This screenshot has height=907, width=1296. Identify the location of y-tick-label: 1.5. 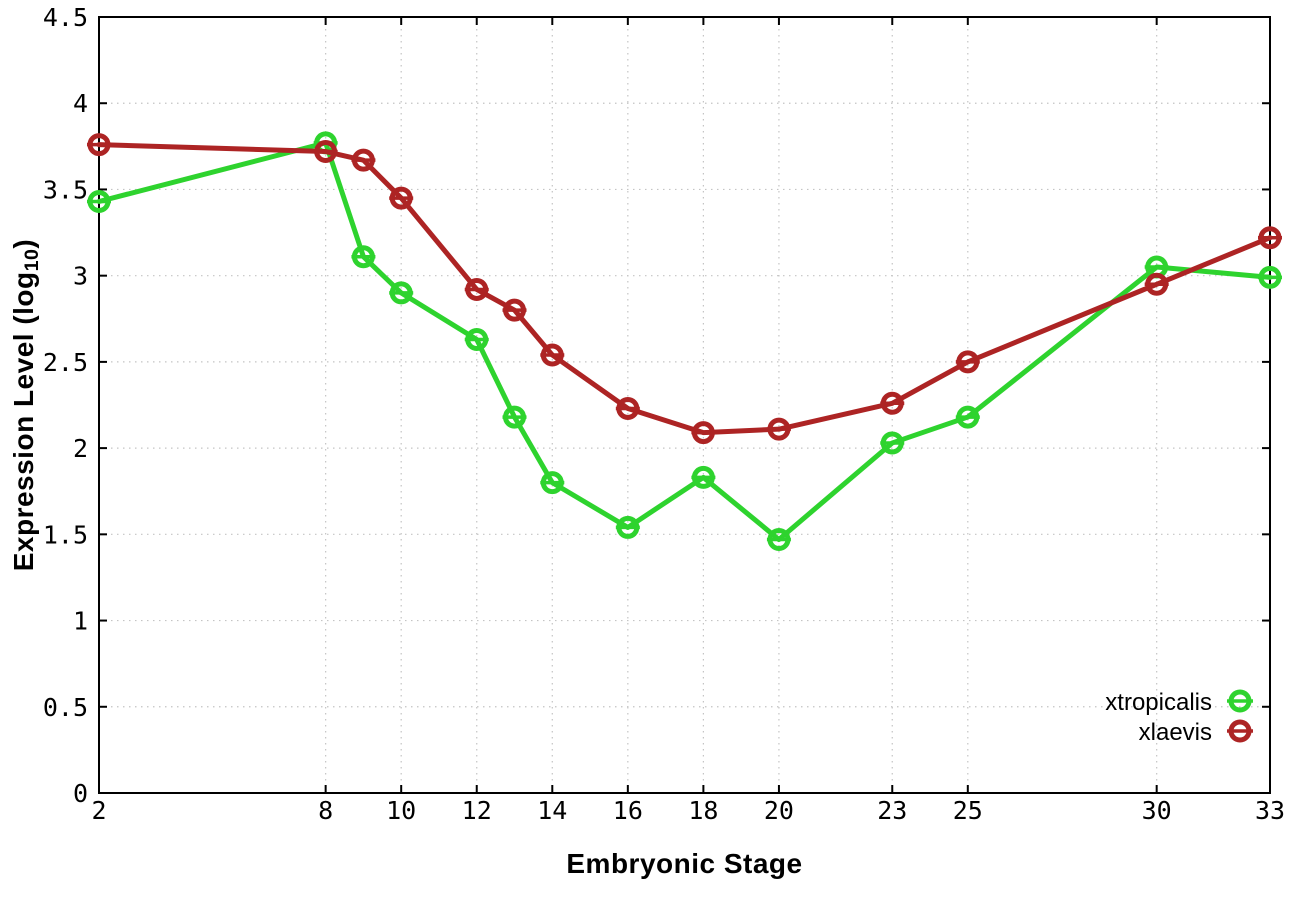
(65, 534).